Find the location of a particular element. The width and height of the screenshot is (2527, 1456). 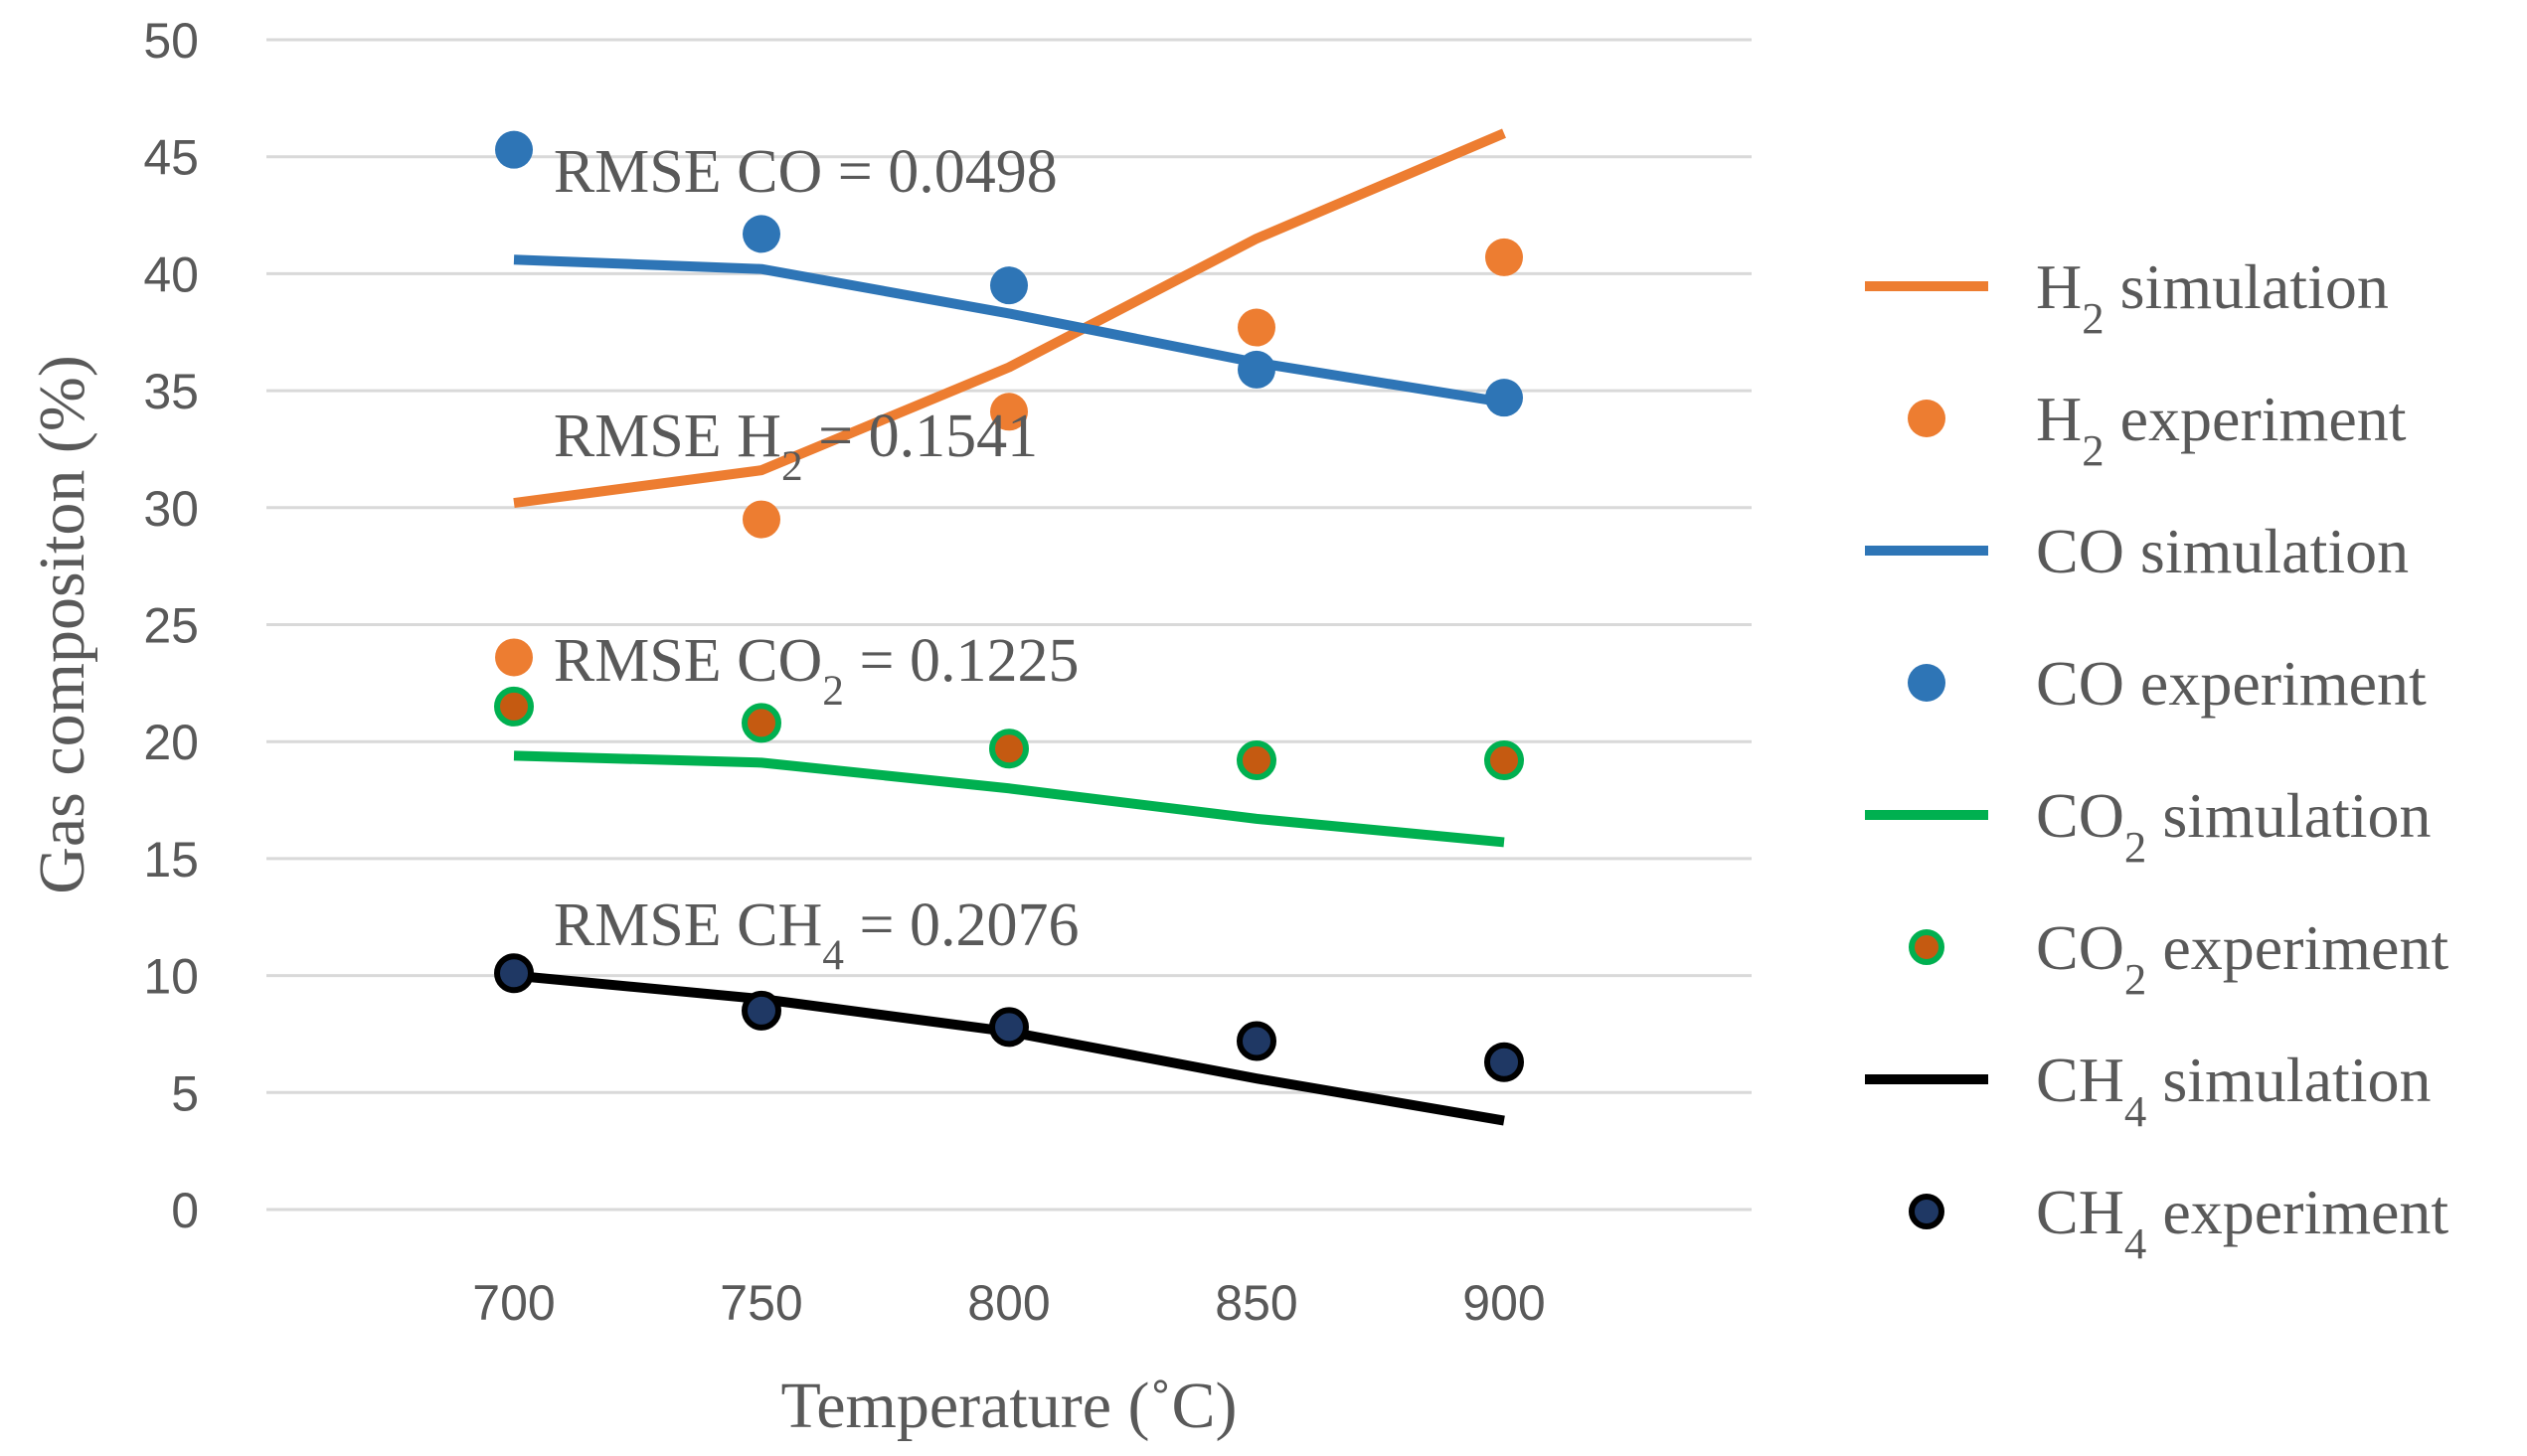

x-tick-label: 750 is located at coordinates (761, 1303).